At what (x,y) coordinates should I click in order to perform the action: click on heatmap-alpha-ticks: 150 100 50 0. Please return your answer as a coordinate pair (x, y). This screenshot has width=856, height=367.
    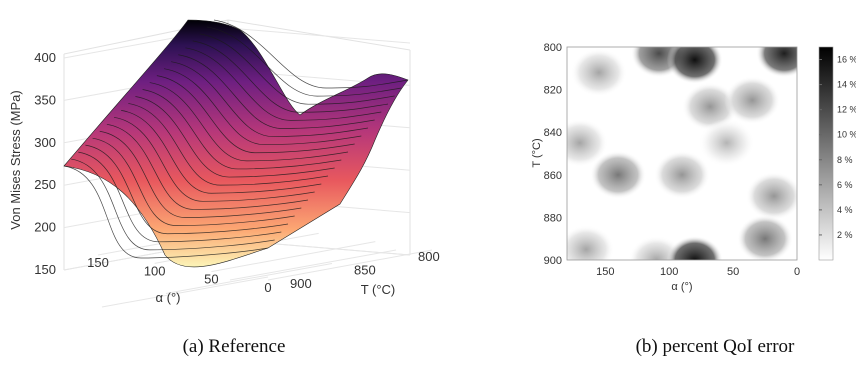
    Looking at the image, I should click on (698, 272).